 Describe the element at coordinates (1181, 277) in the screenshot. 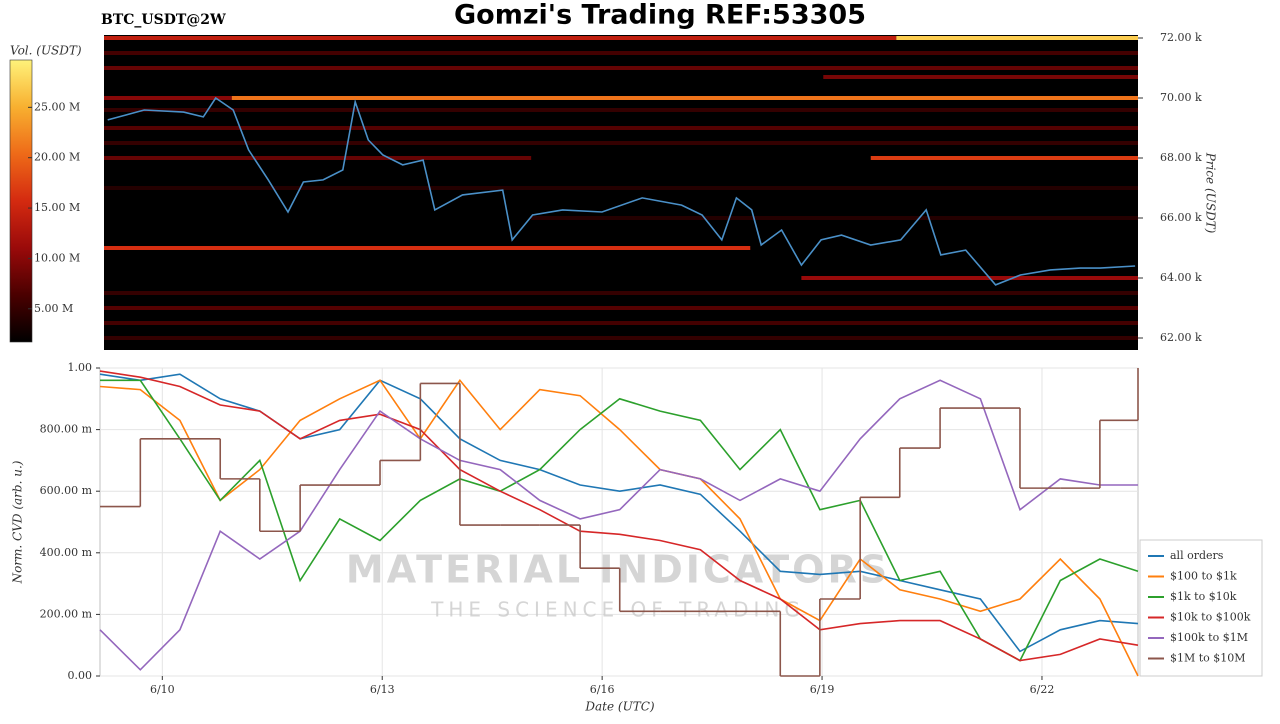

I see `y-tick-label: 64.00 k` at that location.